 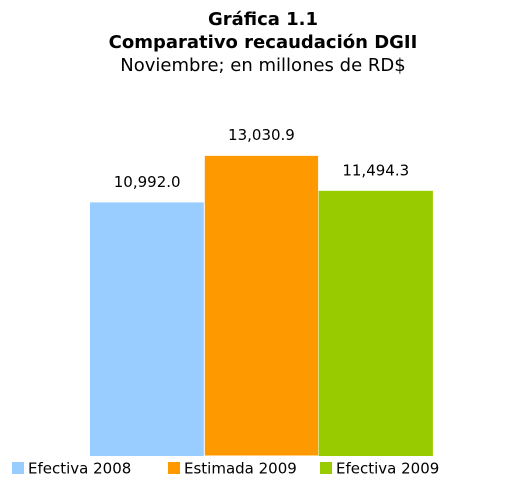 I want to click on legend-label: Efectiva 2008, so click(x=79, y=469).